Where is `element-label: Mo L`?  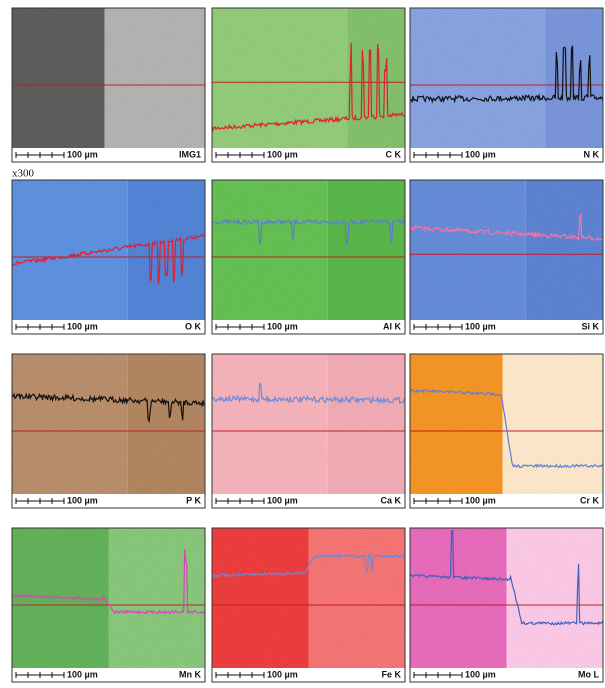
element-label: Mo L is located at coordinates (588, 674).